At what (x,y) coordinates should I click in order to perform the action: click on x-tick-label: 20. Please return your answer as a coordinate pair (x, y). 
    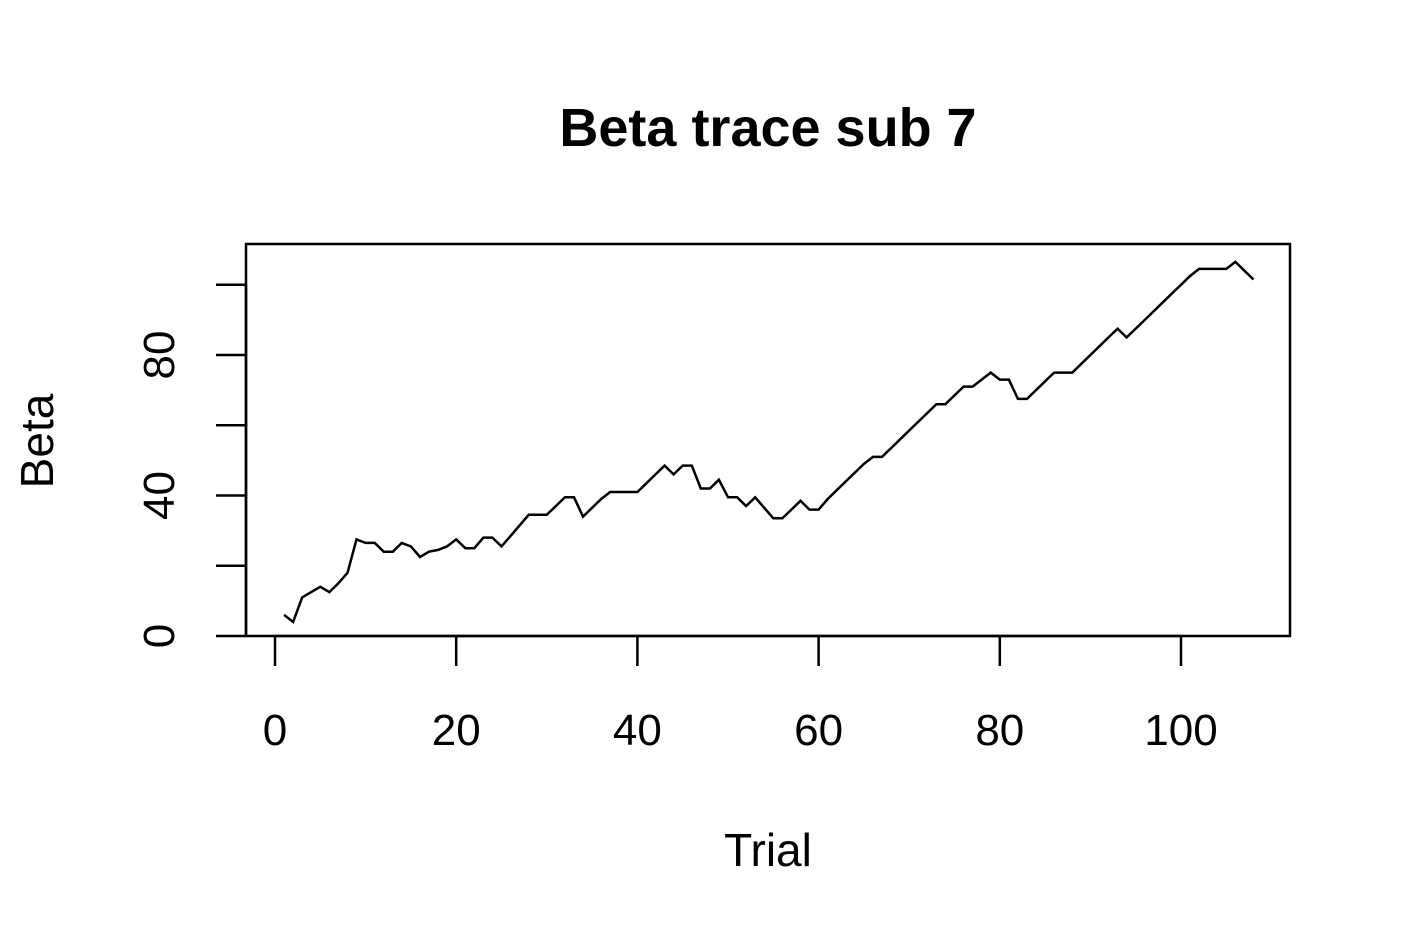
    Looking at the image, I should click on (456, 730).